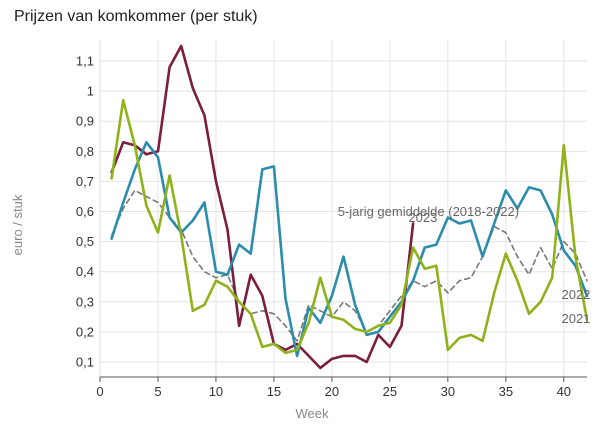  Describe the element at coordinates (564, 391) in the screenshot. I see `x-tick-label: 40` at that location.